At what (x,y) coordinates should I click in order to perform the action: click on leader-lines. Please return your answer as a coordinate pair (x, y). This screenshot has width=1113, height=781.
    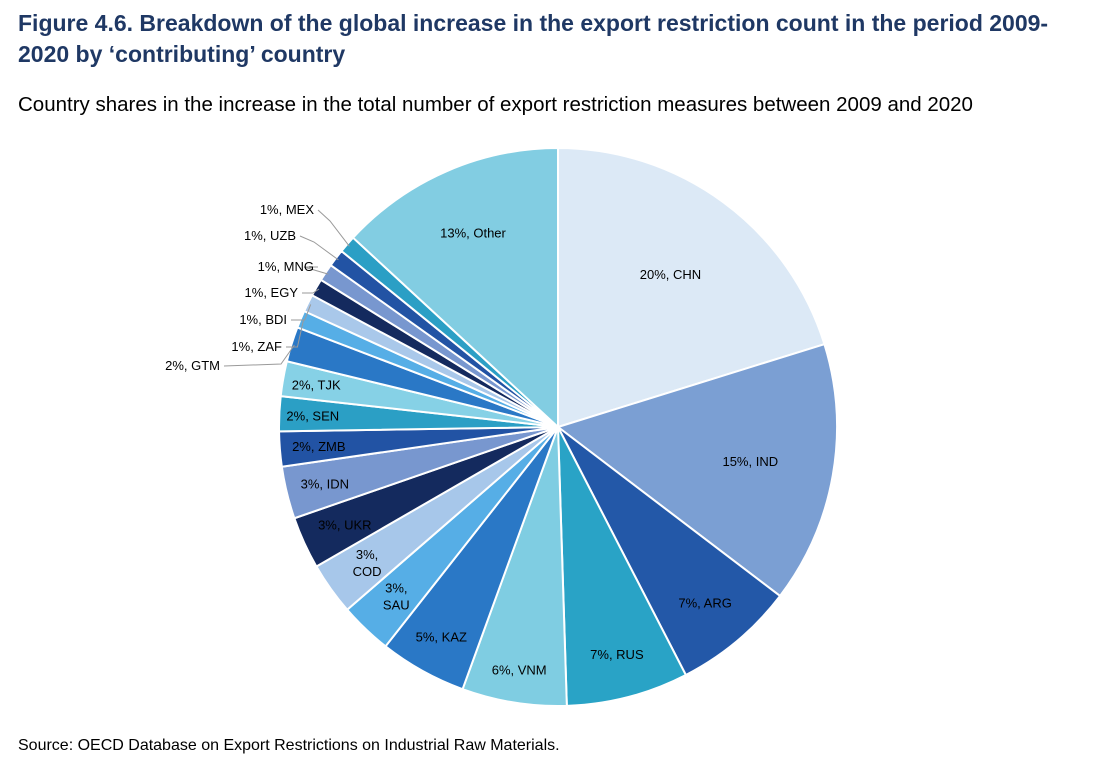
    Looking at the image, I should click on (286, 288).